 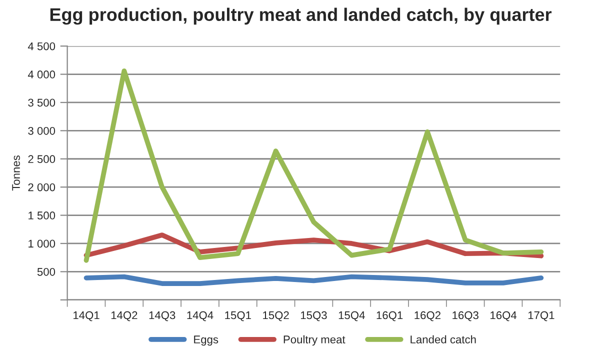 I want to click on x-tick-label: 16Q4, so click(x=503, y=316).